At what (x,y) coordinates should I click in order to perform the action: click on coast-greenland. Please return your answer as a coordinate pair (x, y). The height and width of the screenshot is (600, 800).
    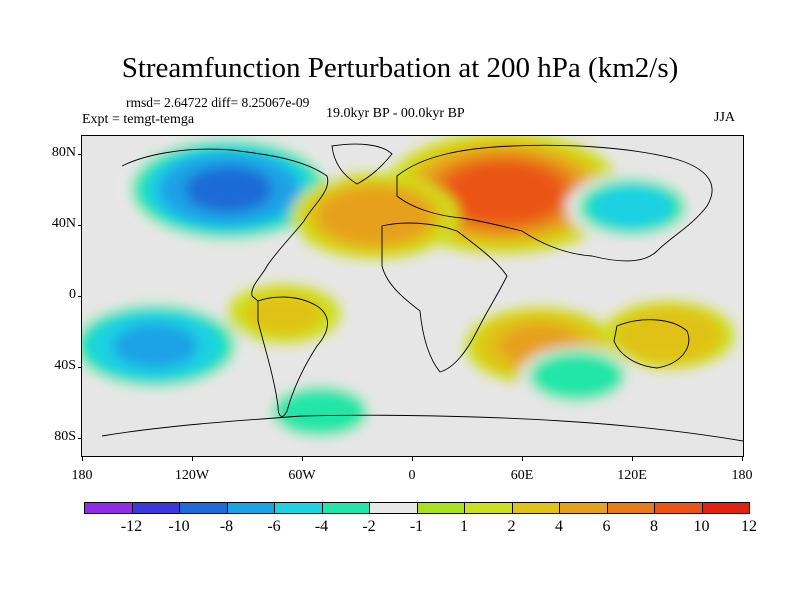
    Looking at the image, I should click on (362, 164).